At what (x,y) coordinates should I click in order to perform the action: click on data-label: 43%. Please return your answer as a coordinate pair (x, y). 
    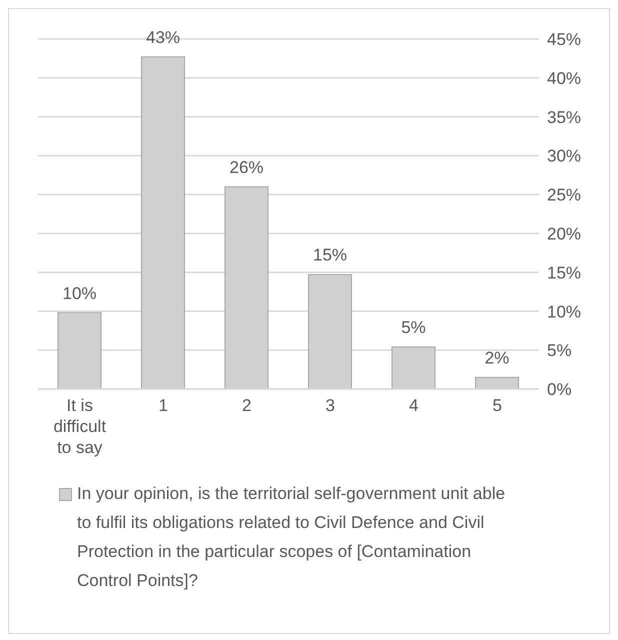
    Looking at the image, I should click on (163, 37).